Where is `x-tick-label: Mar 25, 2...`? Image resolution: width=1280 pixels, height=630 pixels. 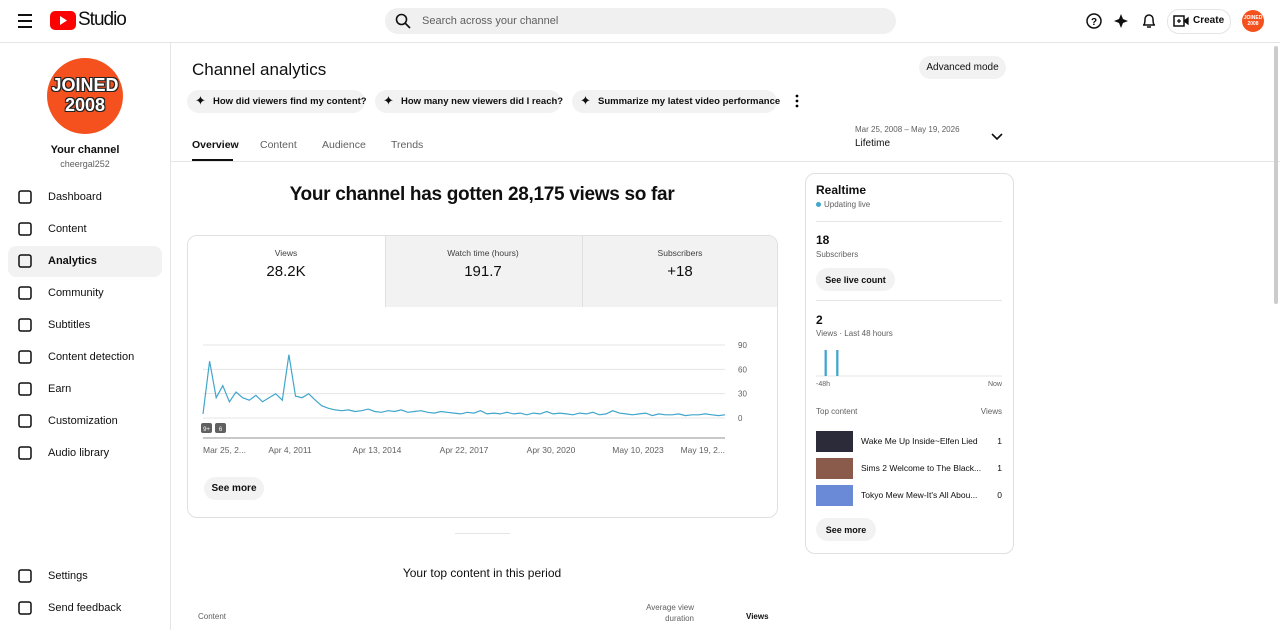
x-tick-label: Mar 25, 2... is located at coordinates (224, 450).